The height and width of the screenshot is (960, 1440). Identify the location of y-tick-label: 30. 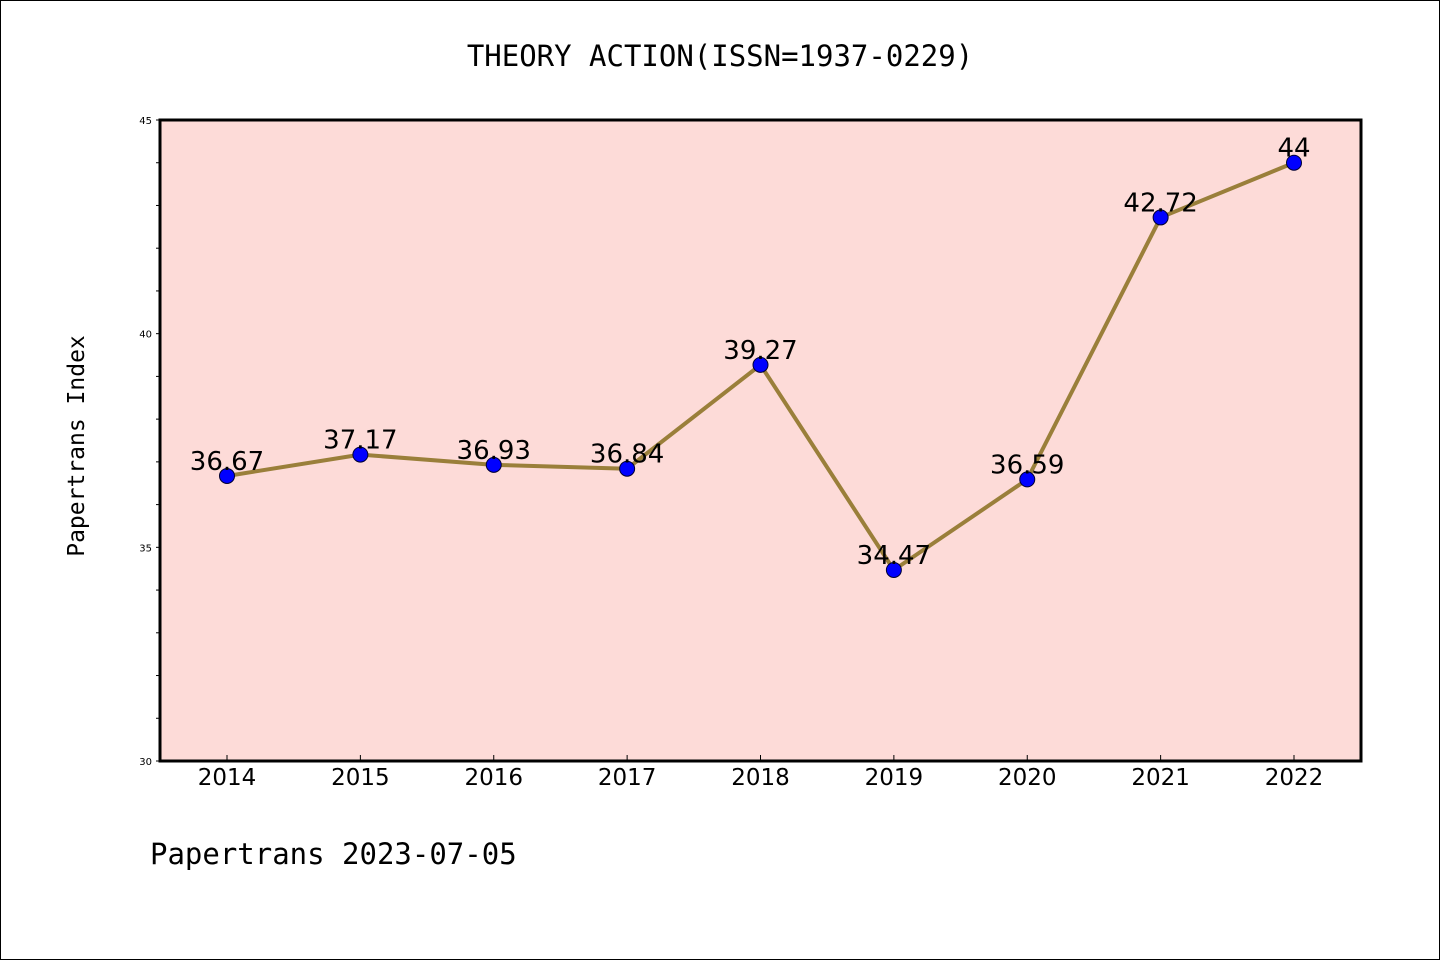
(145, 762).